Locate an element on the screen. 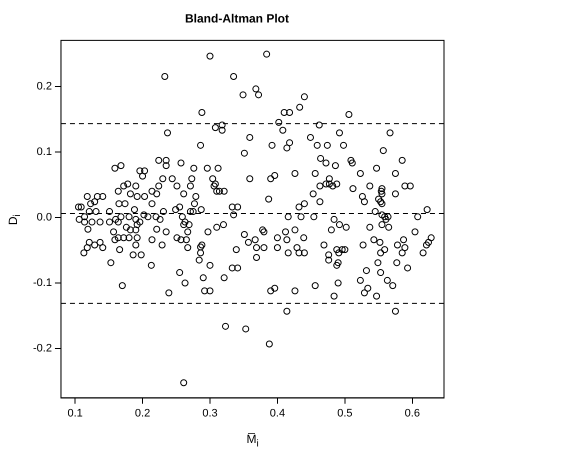 The width and height of the screenshot is (584, 475). x-tick-label: 0.1 is located at coordinates (75, 413).